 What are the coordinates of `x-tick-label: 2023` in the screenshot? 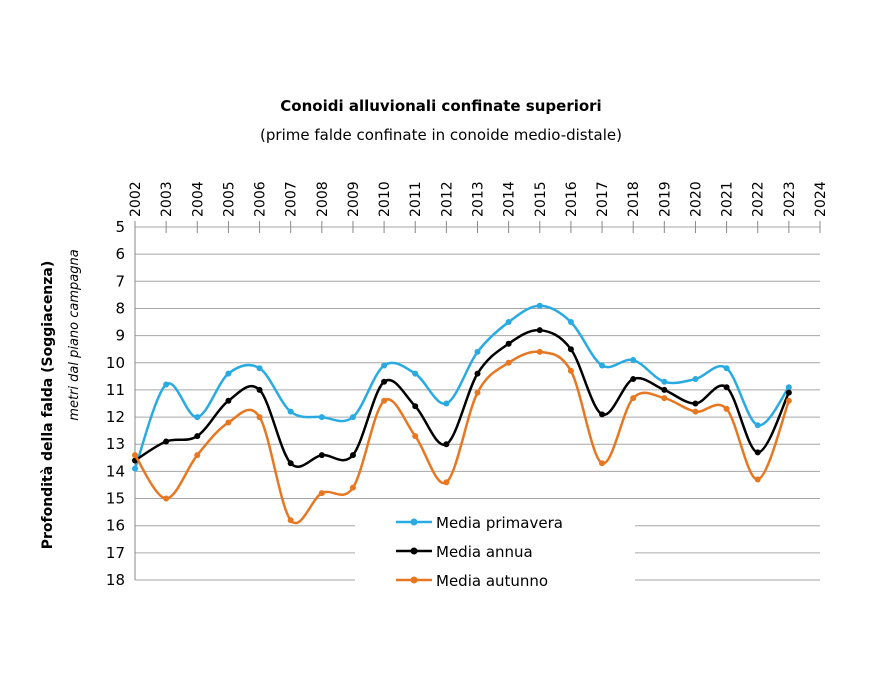 It's located at (790, 199).